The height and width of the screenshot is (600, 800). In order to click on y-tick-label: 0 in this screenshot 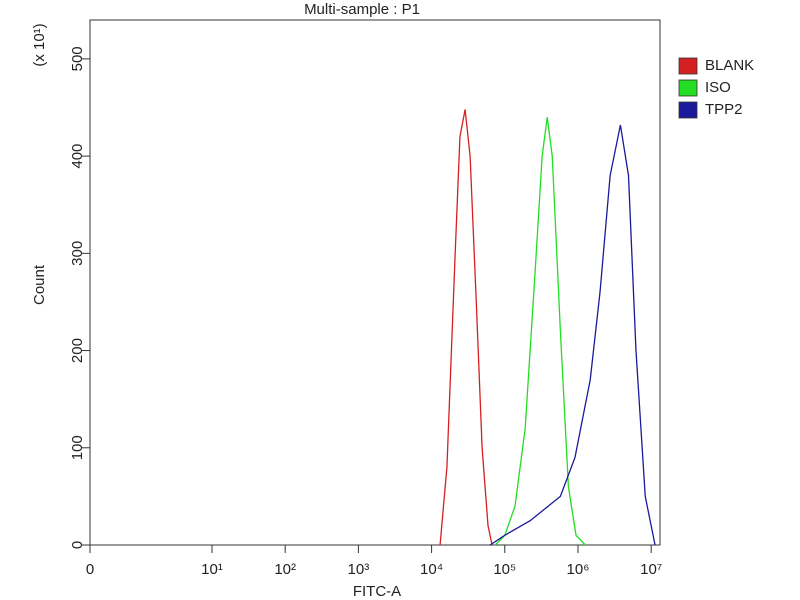, I will do `click(77, 545)`.